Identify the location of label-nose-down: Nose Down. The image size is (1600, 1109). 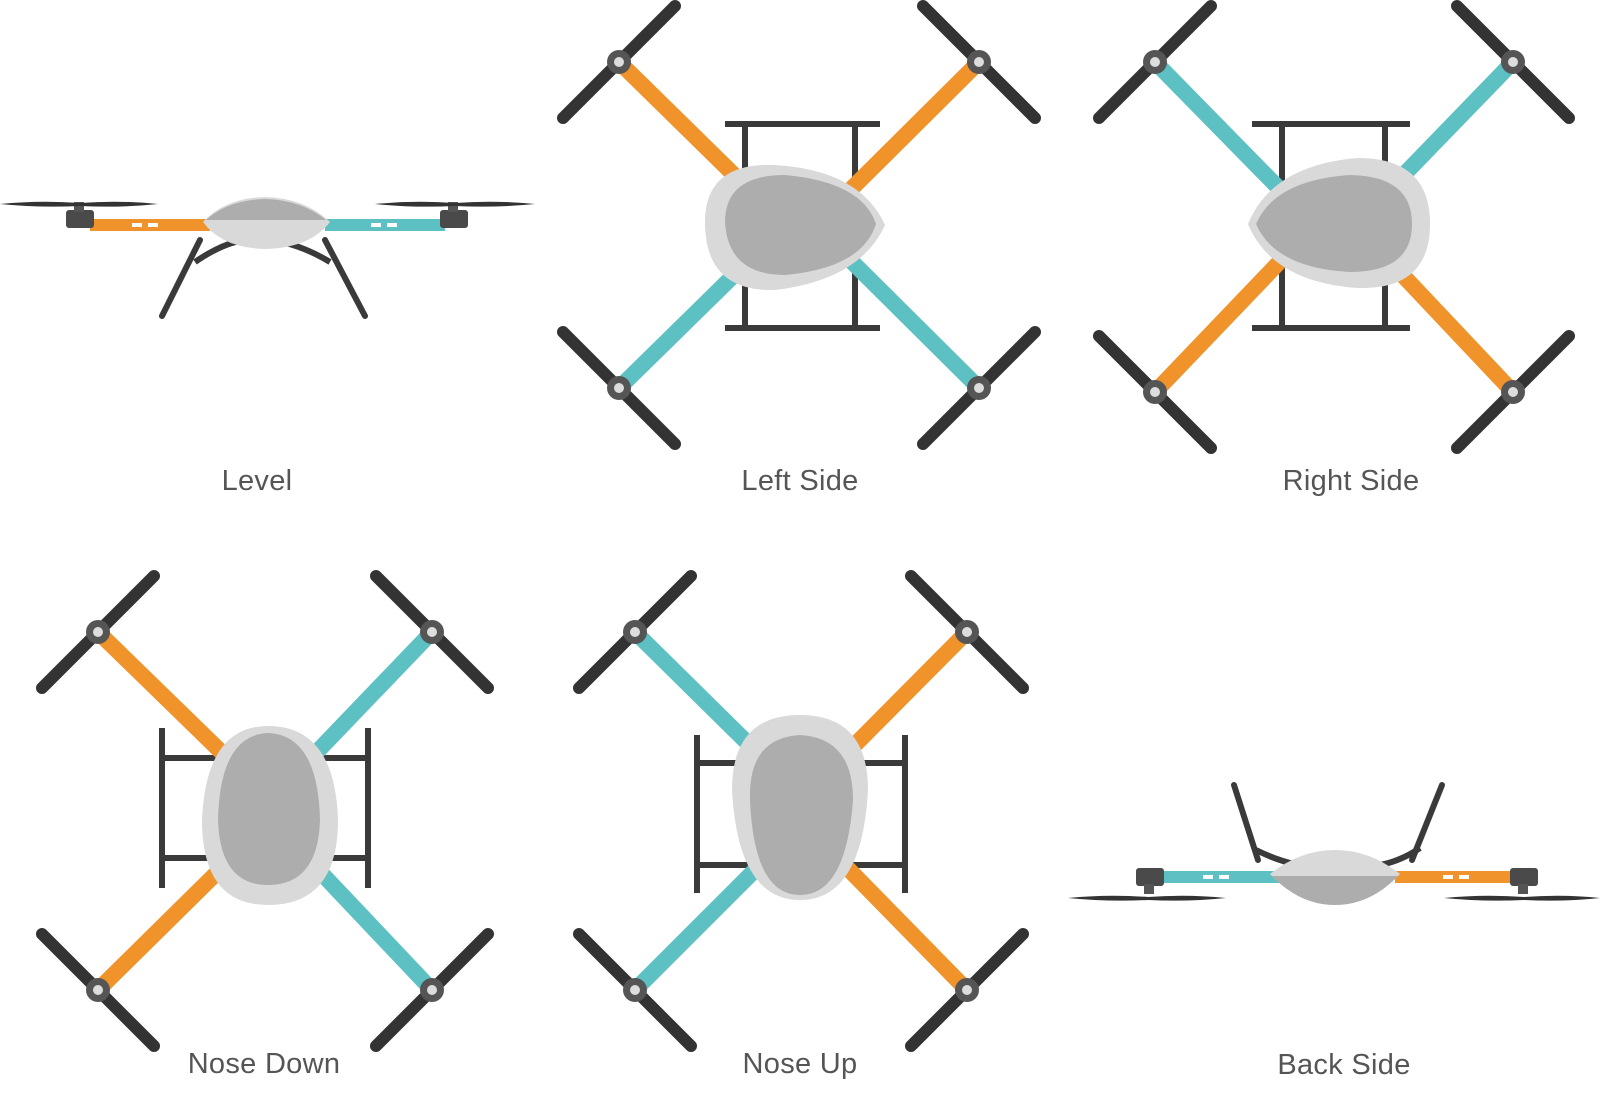
(264, 1064).